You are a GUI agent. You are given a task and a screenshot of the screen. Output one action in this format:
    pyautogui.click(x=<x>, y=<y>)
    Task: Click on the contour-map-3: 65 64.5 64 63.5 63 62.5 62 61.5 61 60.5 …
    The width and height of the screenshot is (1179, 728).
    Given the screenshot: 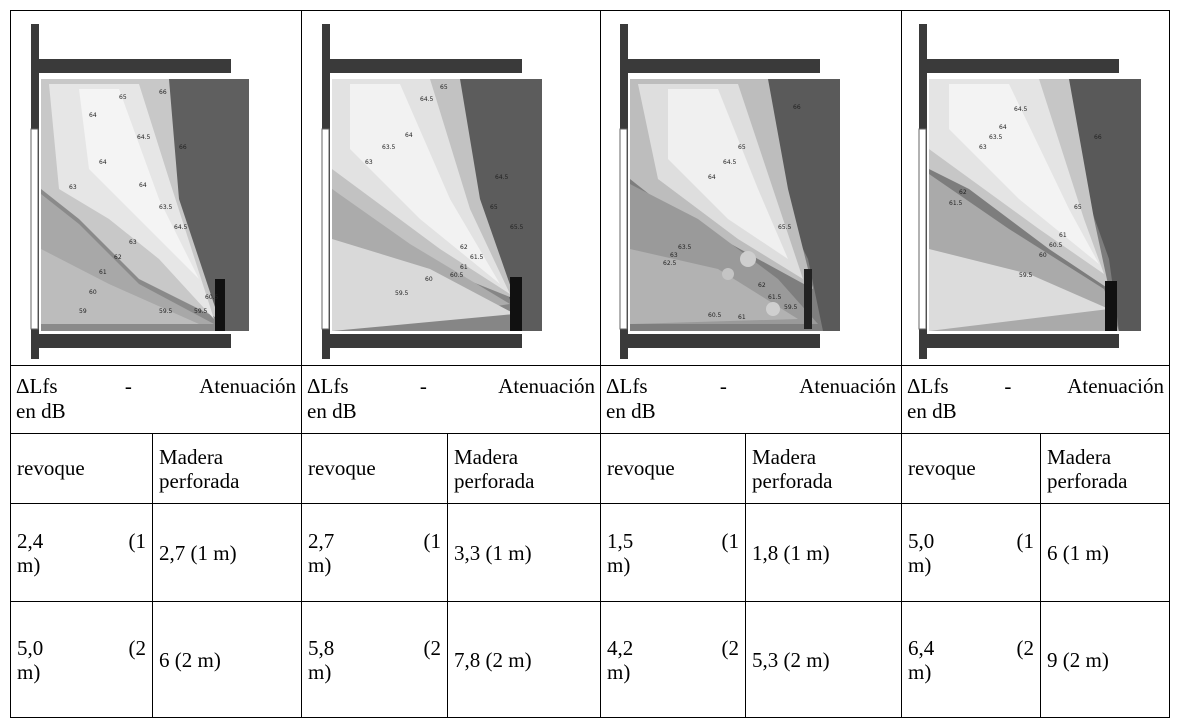 What is the action you would take?
    pyautogui.click(x=751, y=189)
    